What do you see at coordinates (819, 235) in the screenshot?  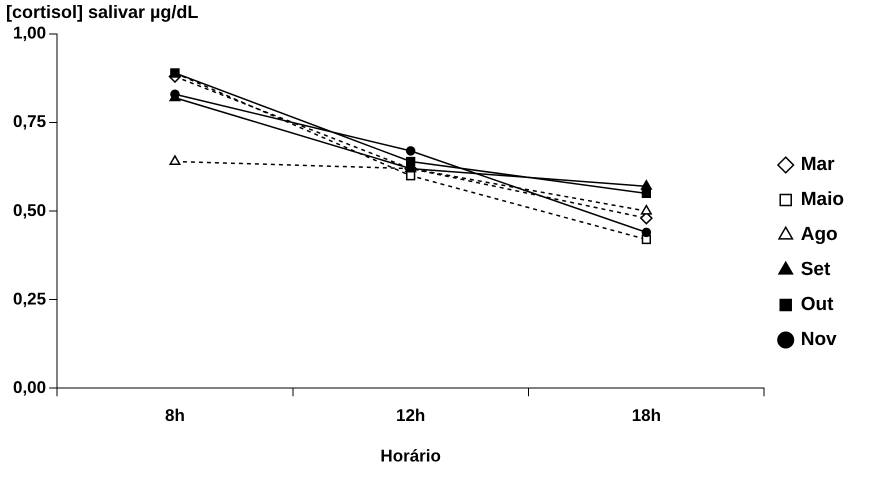 I see `legend-label: Ago` at bounding box center [819, 235].